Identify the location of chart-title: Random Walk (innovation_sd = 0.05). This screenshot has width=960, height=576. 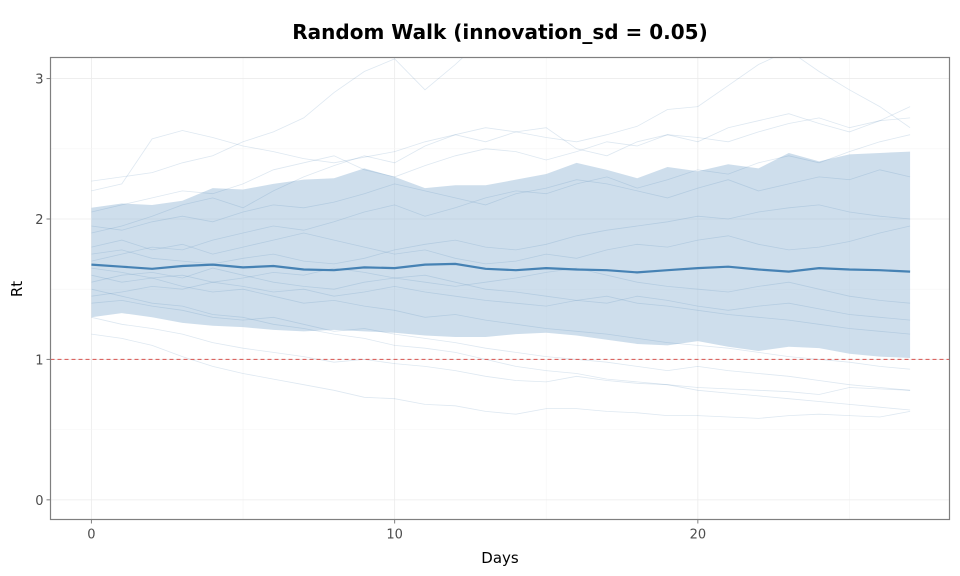
(500, 32).